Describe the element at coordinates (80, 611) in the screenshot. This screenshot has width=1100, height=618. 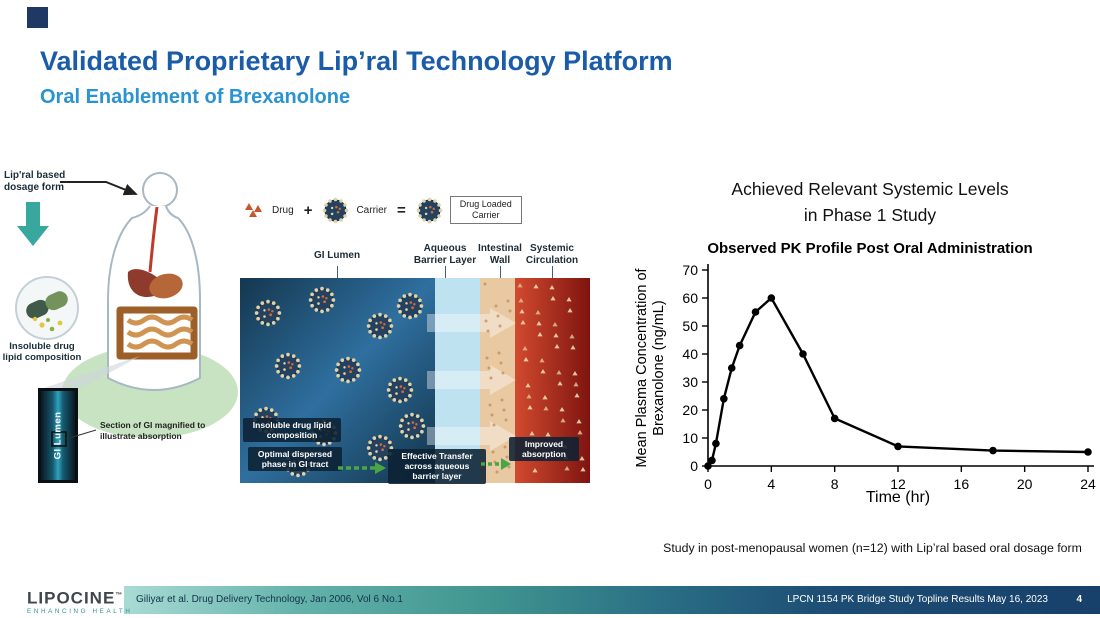
I see `logo-tagline: ENHANCING HEALTH` at that location.